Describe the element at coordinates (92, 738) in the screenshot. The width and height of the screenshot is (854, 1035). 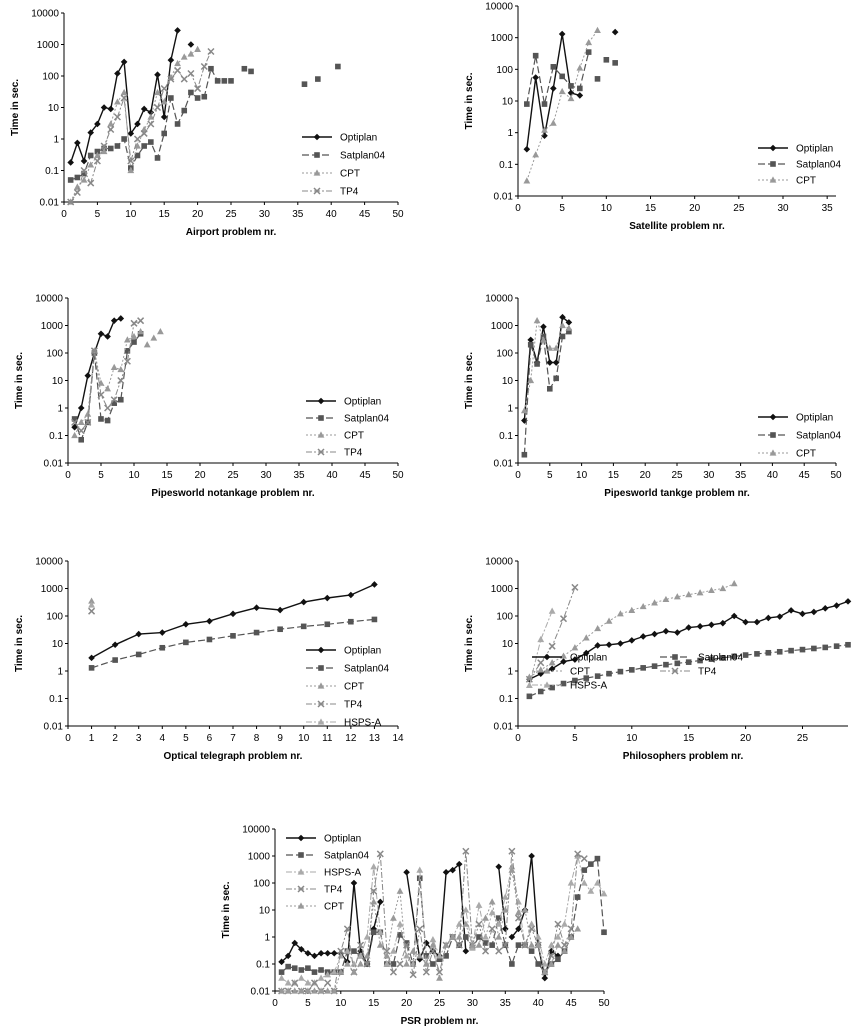
I see `x-tick-label: 1` at that location.